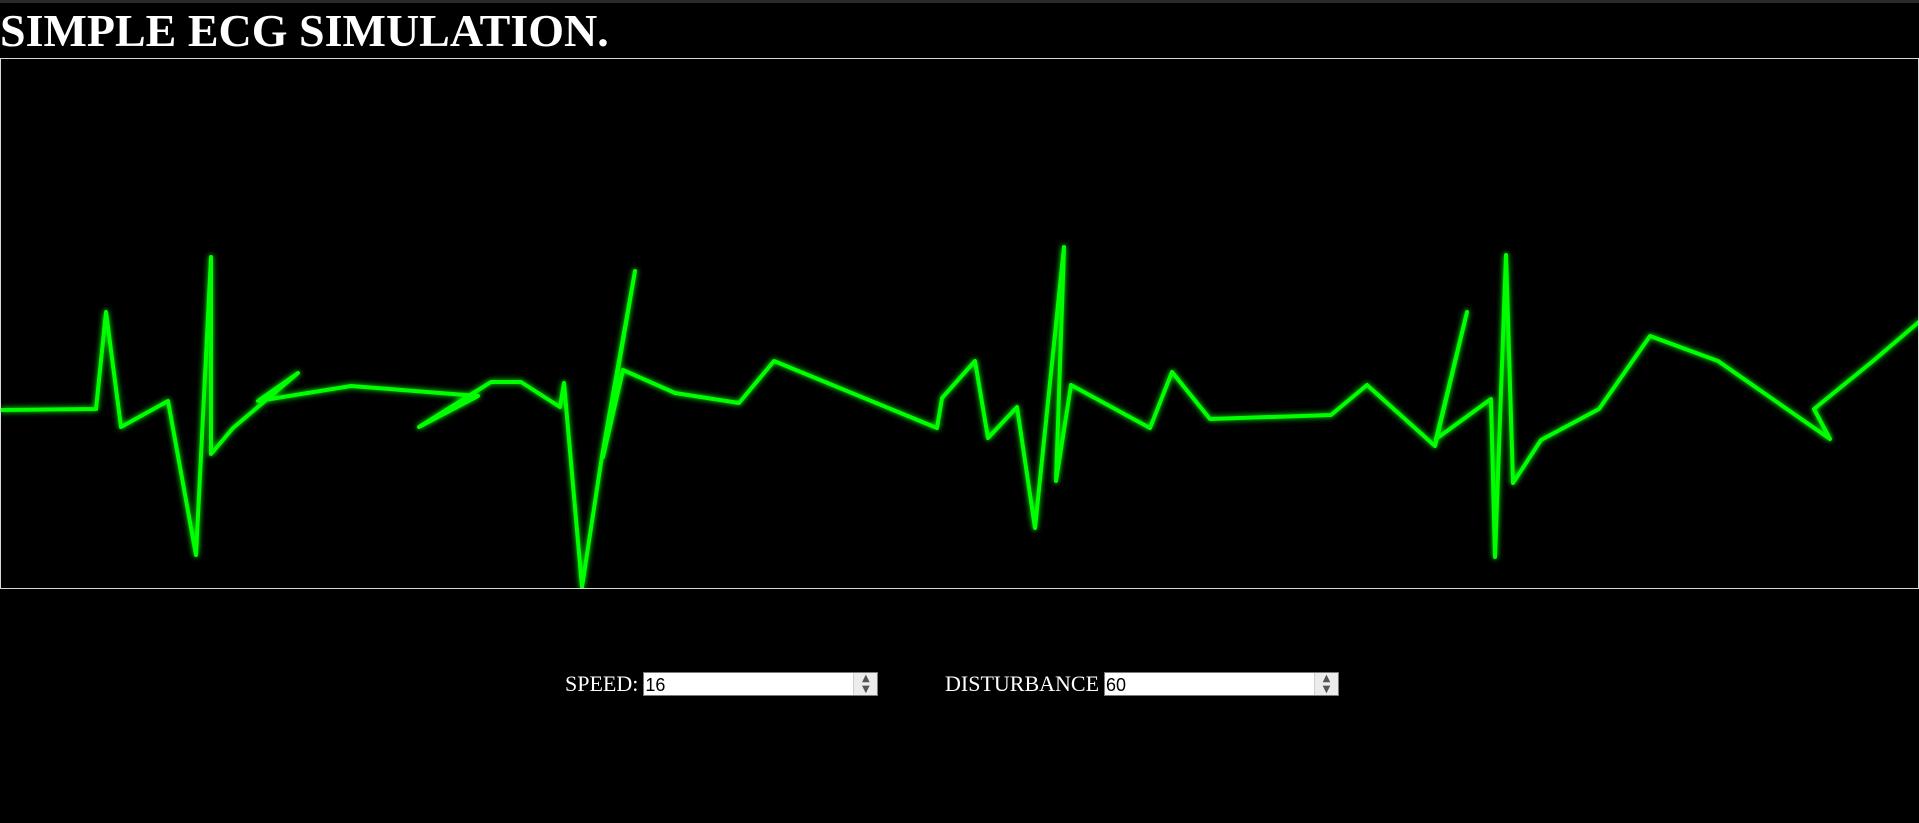 The height and width of the screenshot is (823, 1919). I want to click on disturbance-label: DISTURBANCE, so click(1022, 683).